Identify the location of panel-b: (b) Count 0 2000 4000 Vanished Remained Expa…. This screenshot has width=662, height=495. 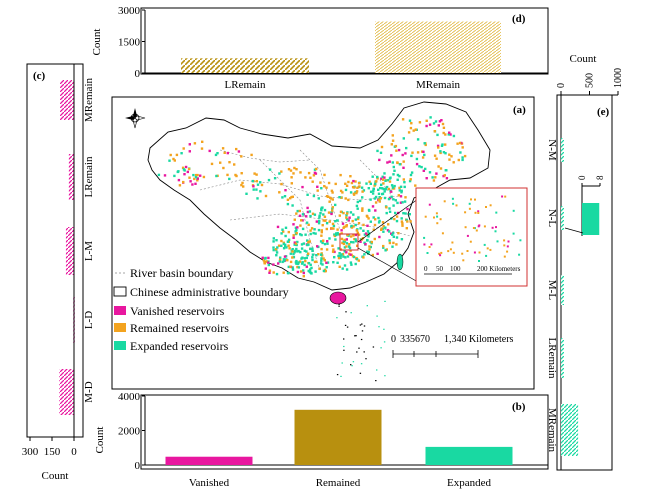
(321, 440).